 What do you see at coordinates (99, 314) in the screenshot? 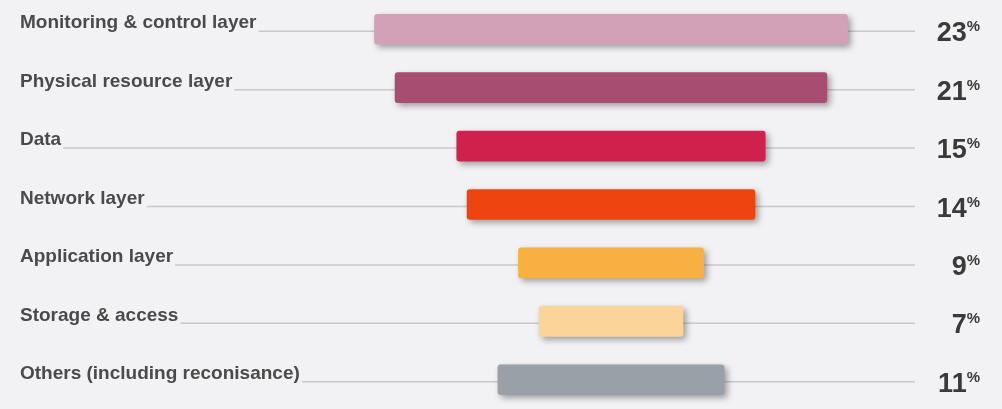
I see `category-label: Storage & access` at bounding box center [99, 314].